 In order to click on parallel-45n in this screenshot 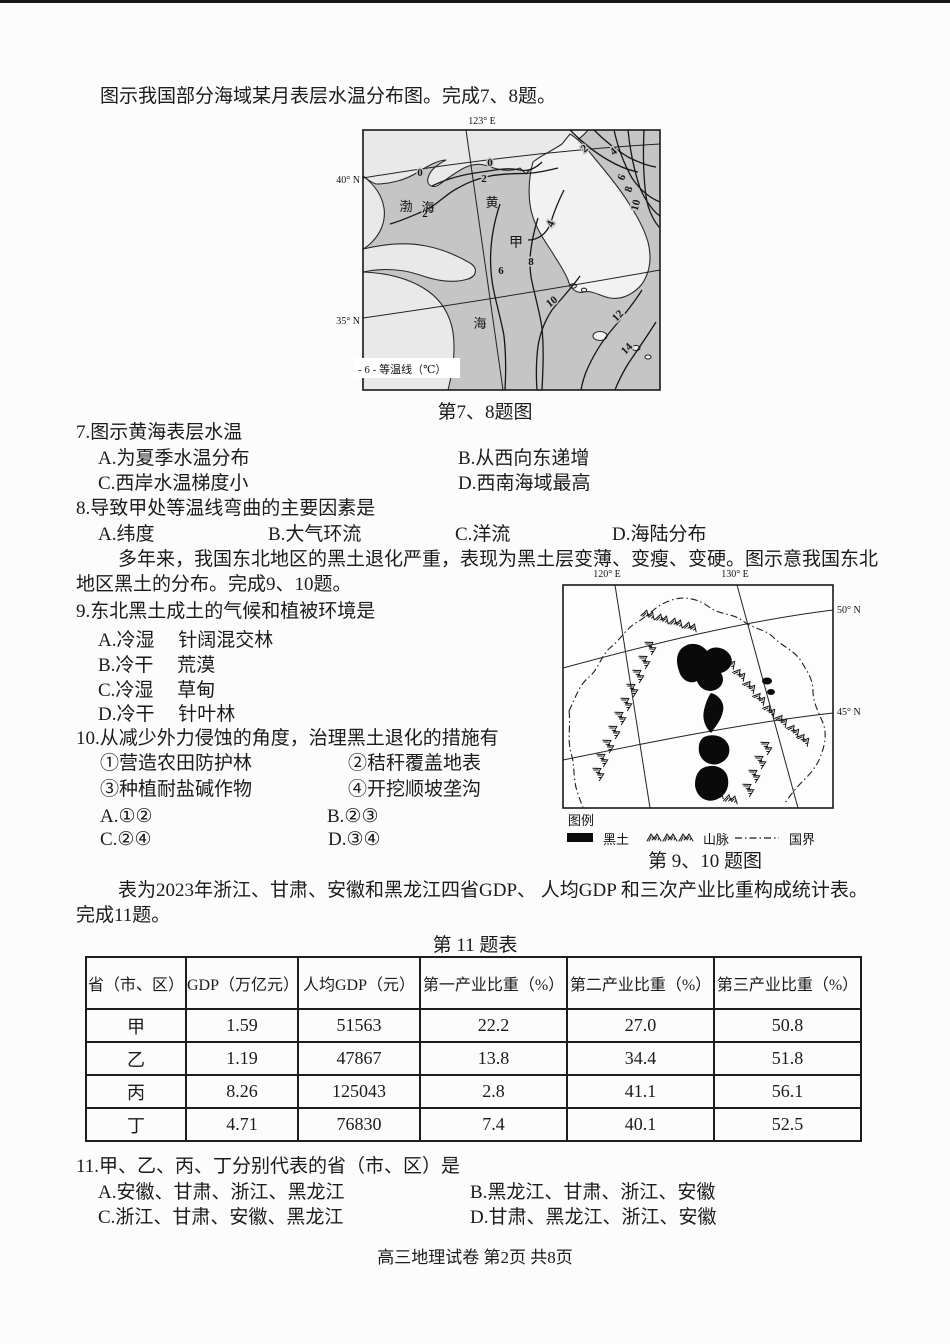, I will do `click(698, 736)`.